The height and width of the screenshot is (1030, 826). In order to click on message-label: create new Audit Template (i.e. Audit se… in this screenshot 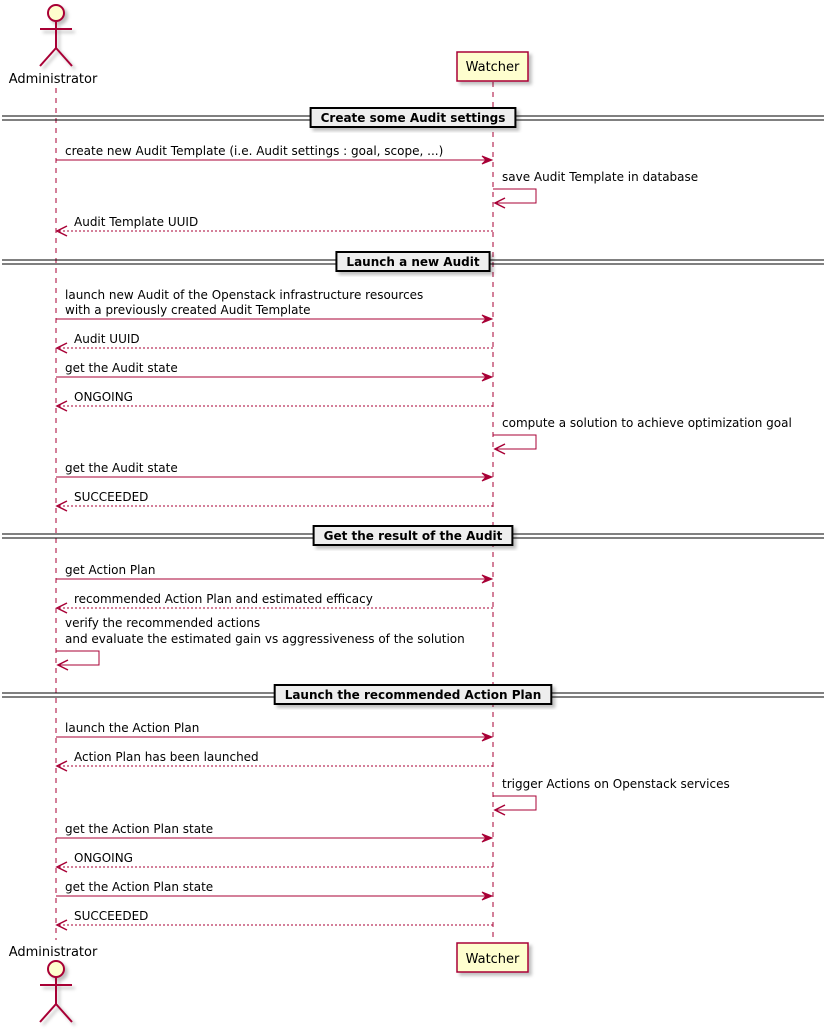, I will do `click(254, 151)`.